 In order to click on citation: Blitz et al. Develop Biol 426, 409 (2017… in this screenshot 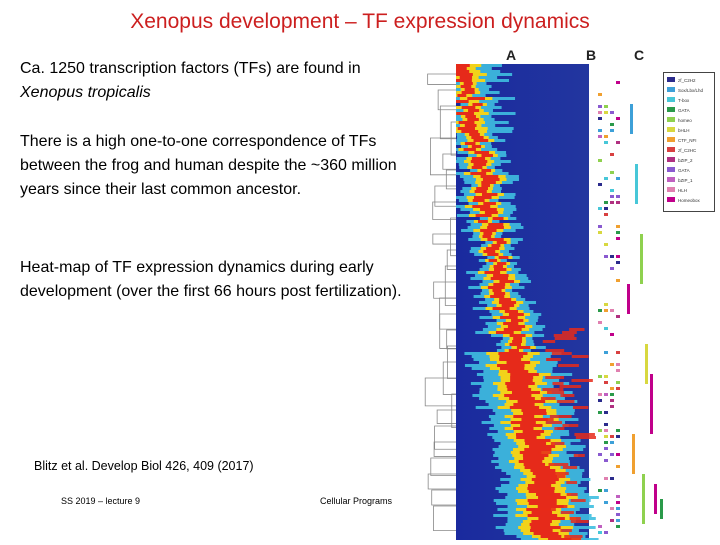, I will do `click(144, 466)`.